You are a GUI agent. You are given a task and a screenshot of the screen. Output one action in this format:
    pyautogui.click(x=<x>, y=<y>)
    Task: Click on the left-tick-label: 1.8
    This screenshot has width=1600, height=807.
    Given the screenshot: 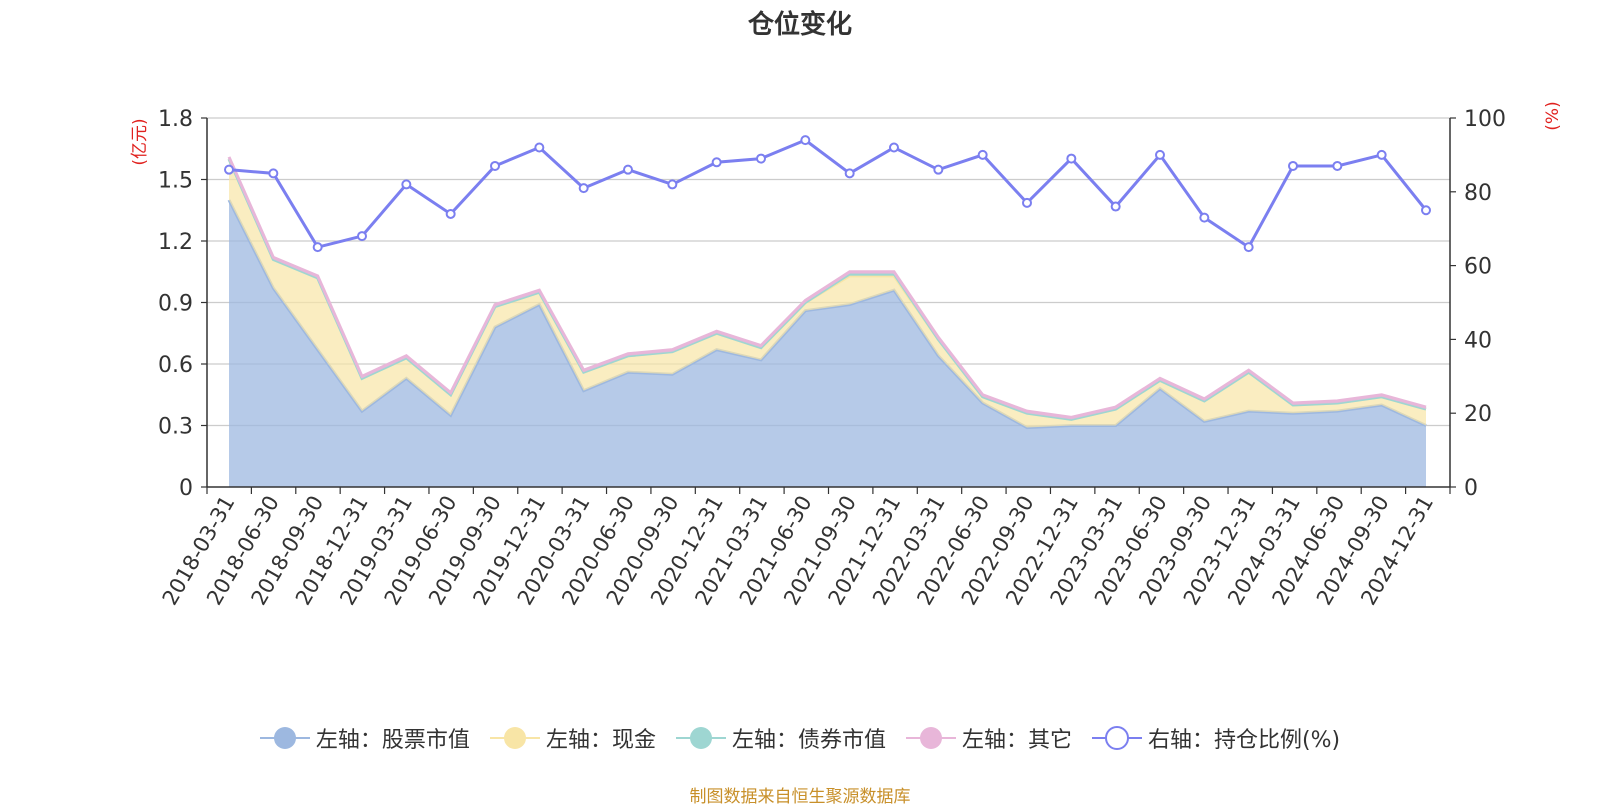 What is the action you would take?
    pyautogui.click(x=175, y=119)
    